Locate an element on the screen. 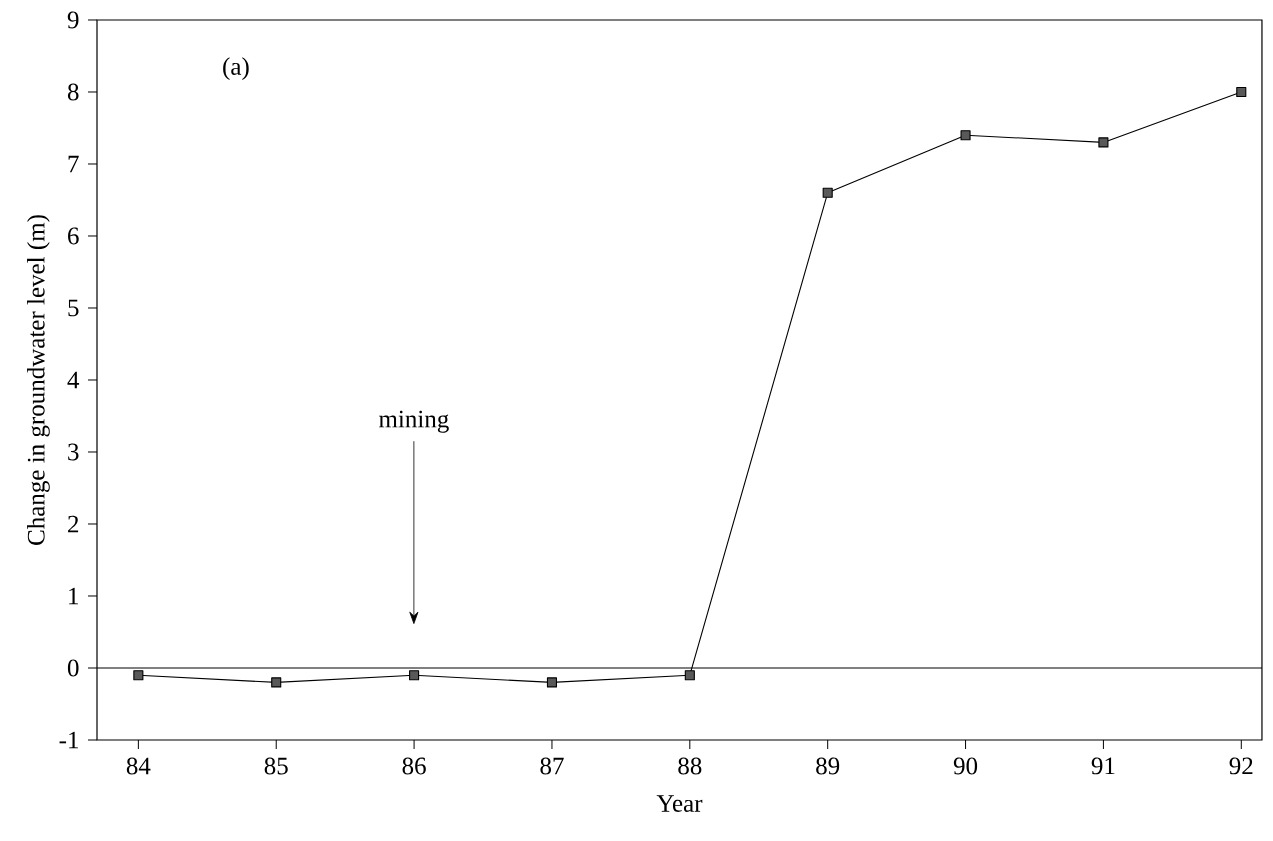 This screenshot has height=841, width=1273. y-tick-label: 4 is located at coordinates (73, 380).